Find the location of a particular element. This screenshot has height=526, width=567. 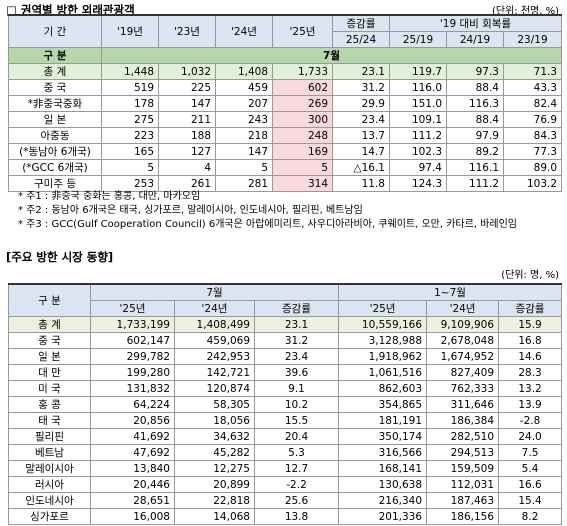

header-cell: 23/19 is located at coordinates (532, 39).